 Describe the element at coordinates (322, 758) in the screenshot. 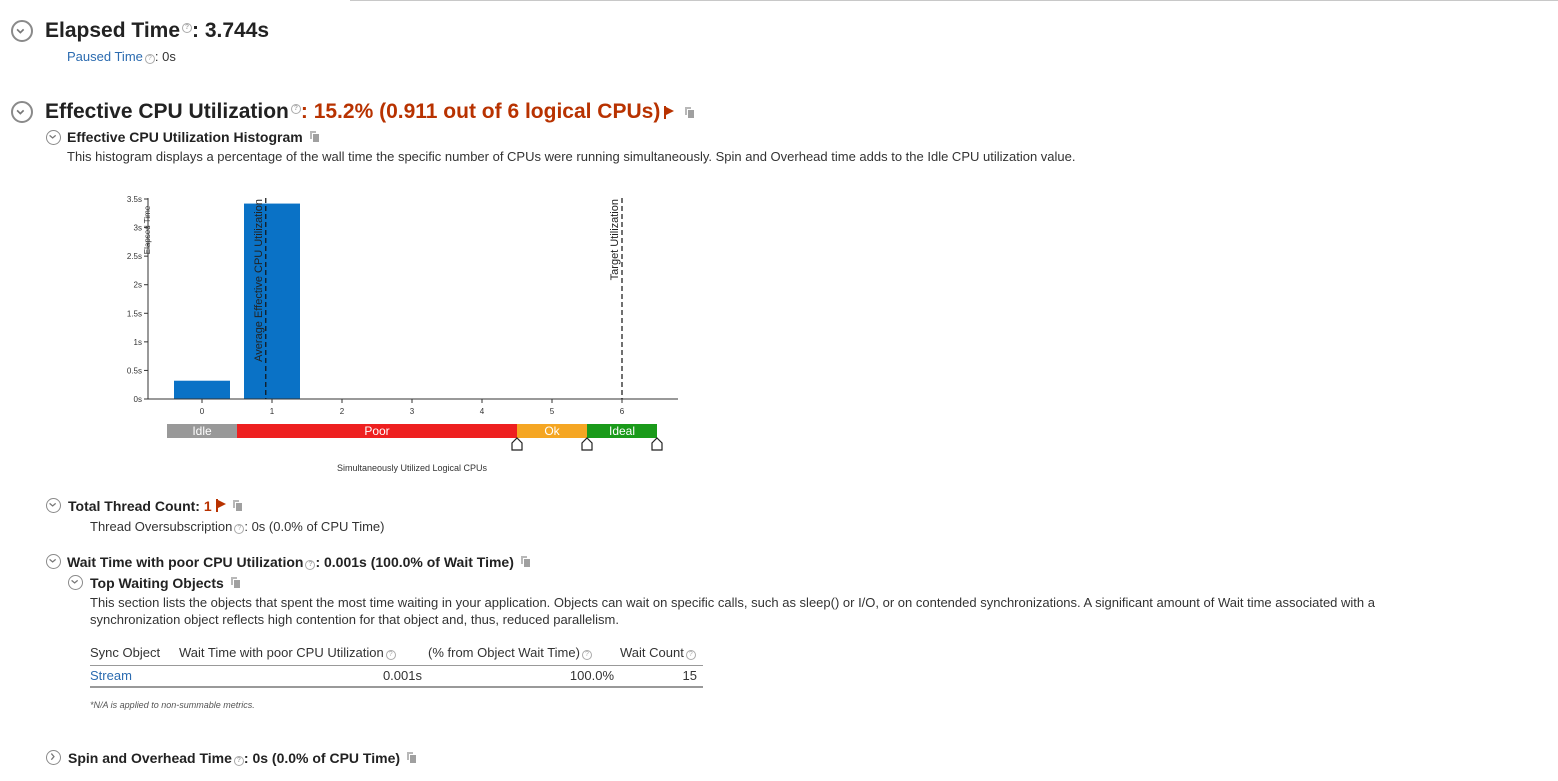

I see `spin-overhead-value: : 0s (0.0% of CPU Time)` at that location.